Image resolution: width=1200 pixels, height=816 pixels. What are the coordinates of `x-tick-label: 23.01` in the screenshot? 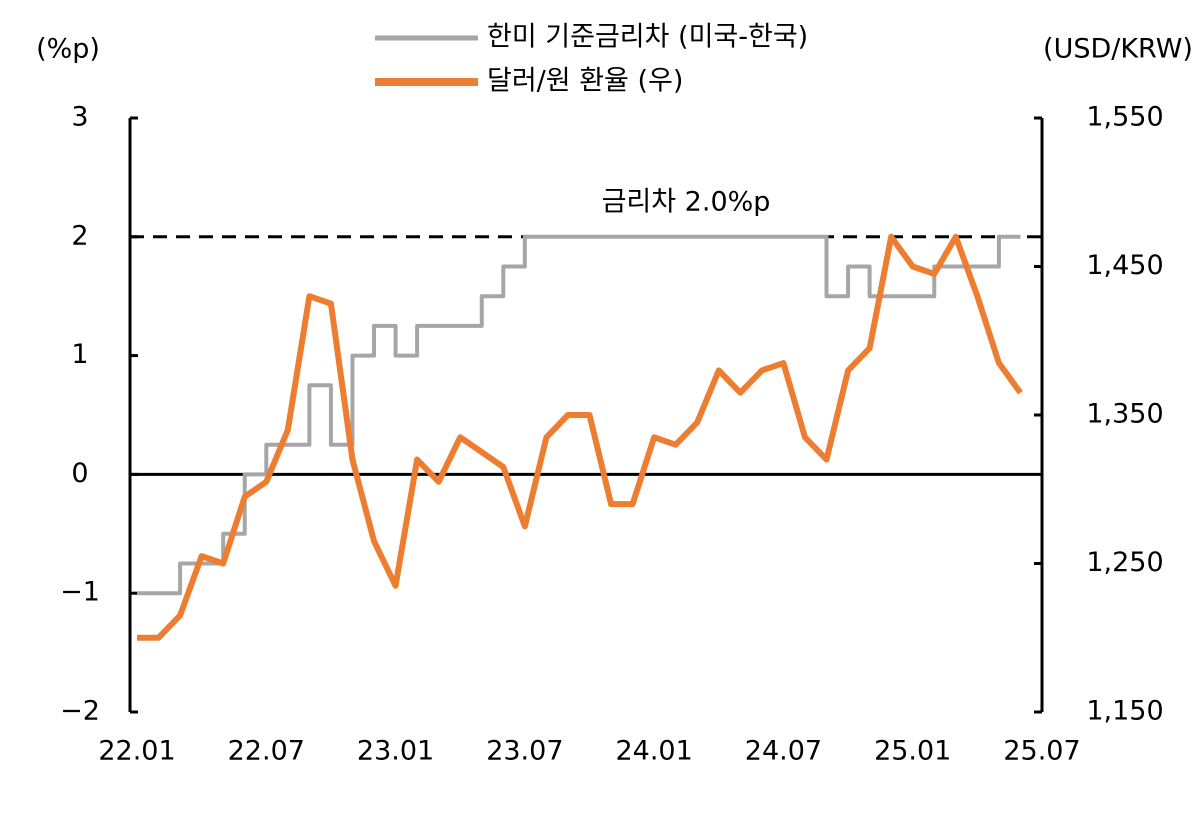 It's located at (395, 751).